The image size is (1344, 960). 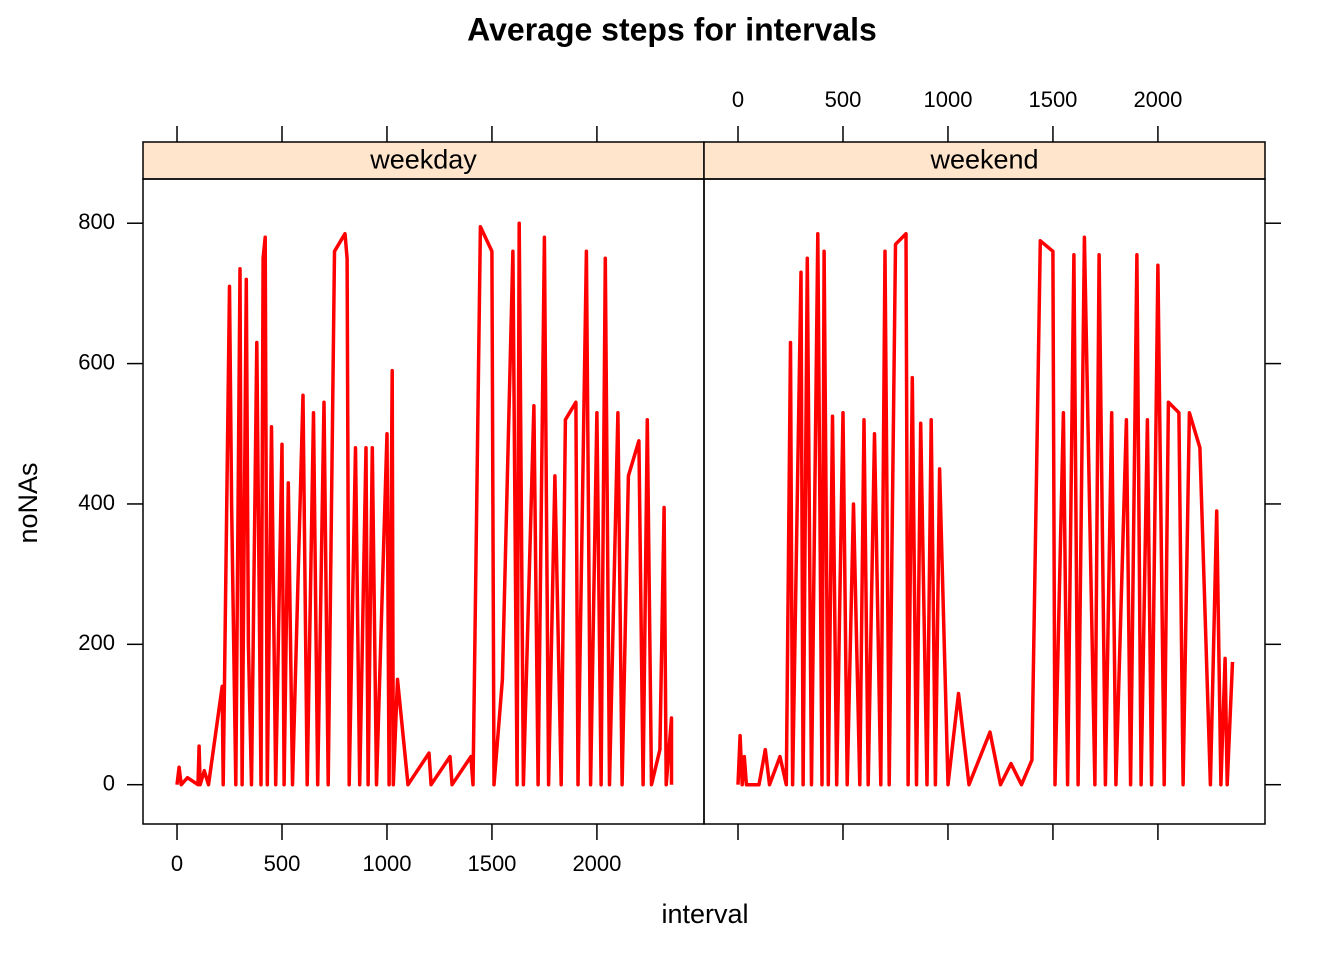 I want to click on y-tick-label: 0, so click(x=109, y=783).